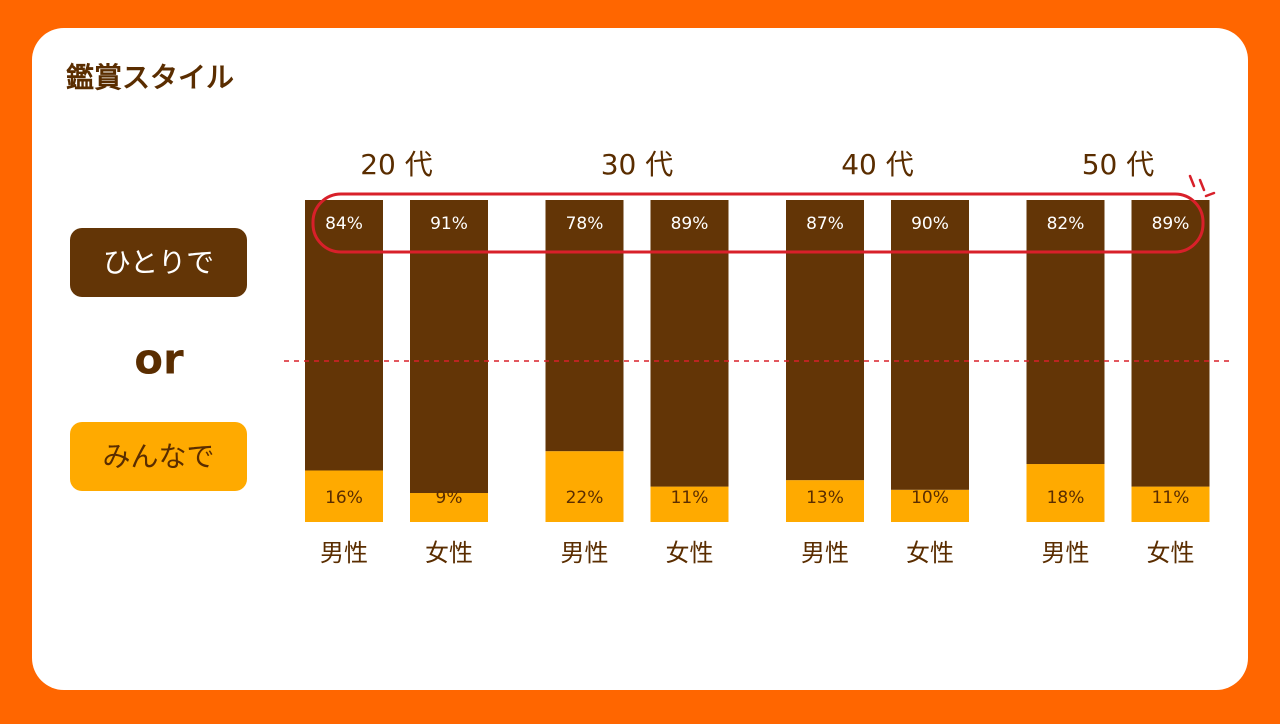  I want to click on group-label: 20 代, so click(396, 164).